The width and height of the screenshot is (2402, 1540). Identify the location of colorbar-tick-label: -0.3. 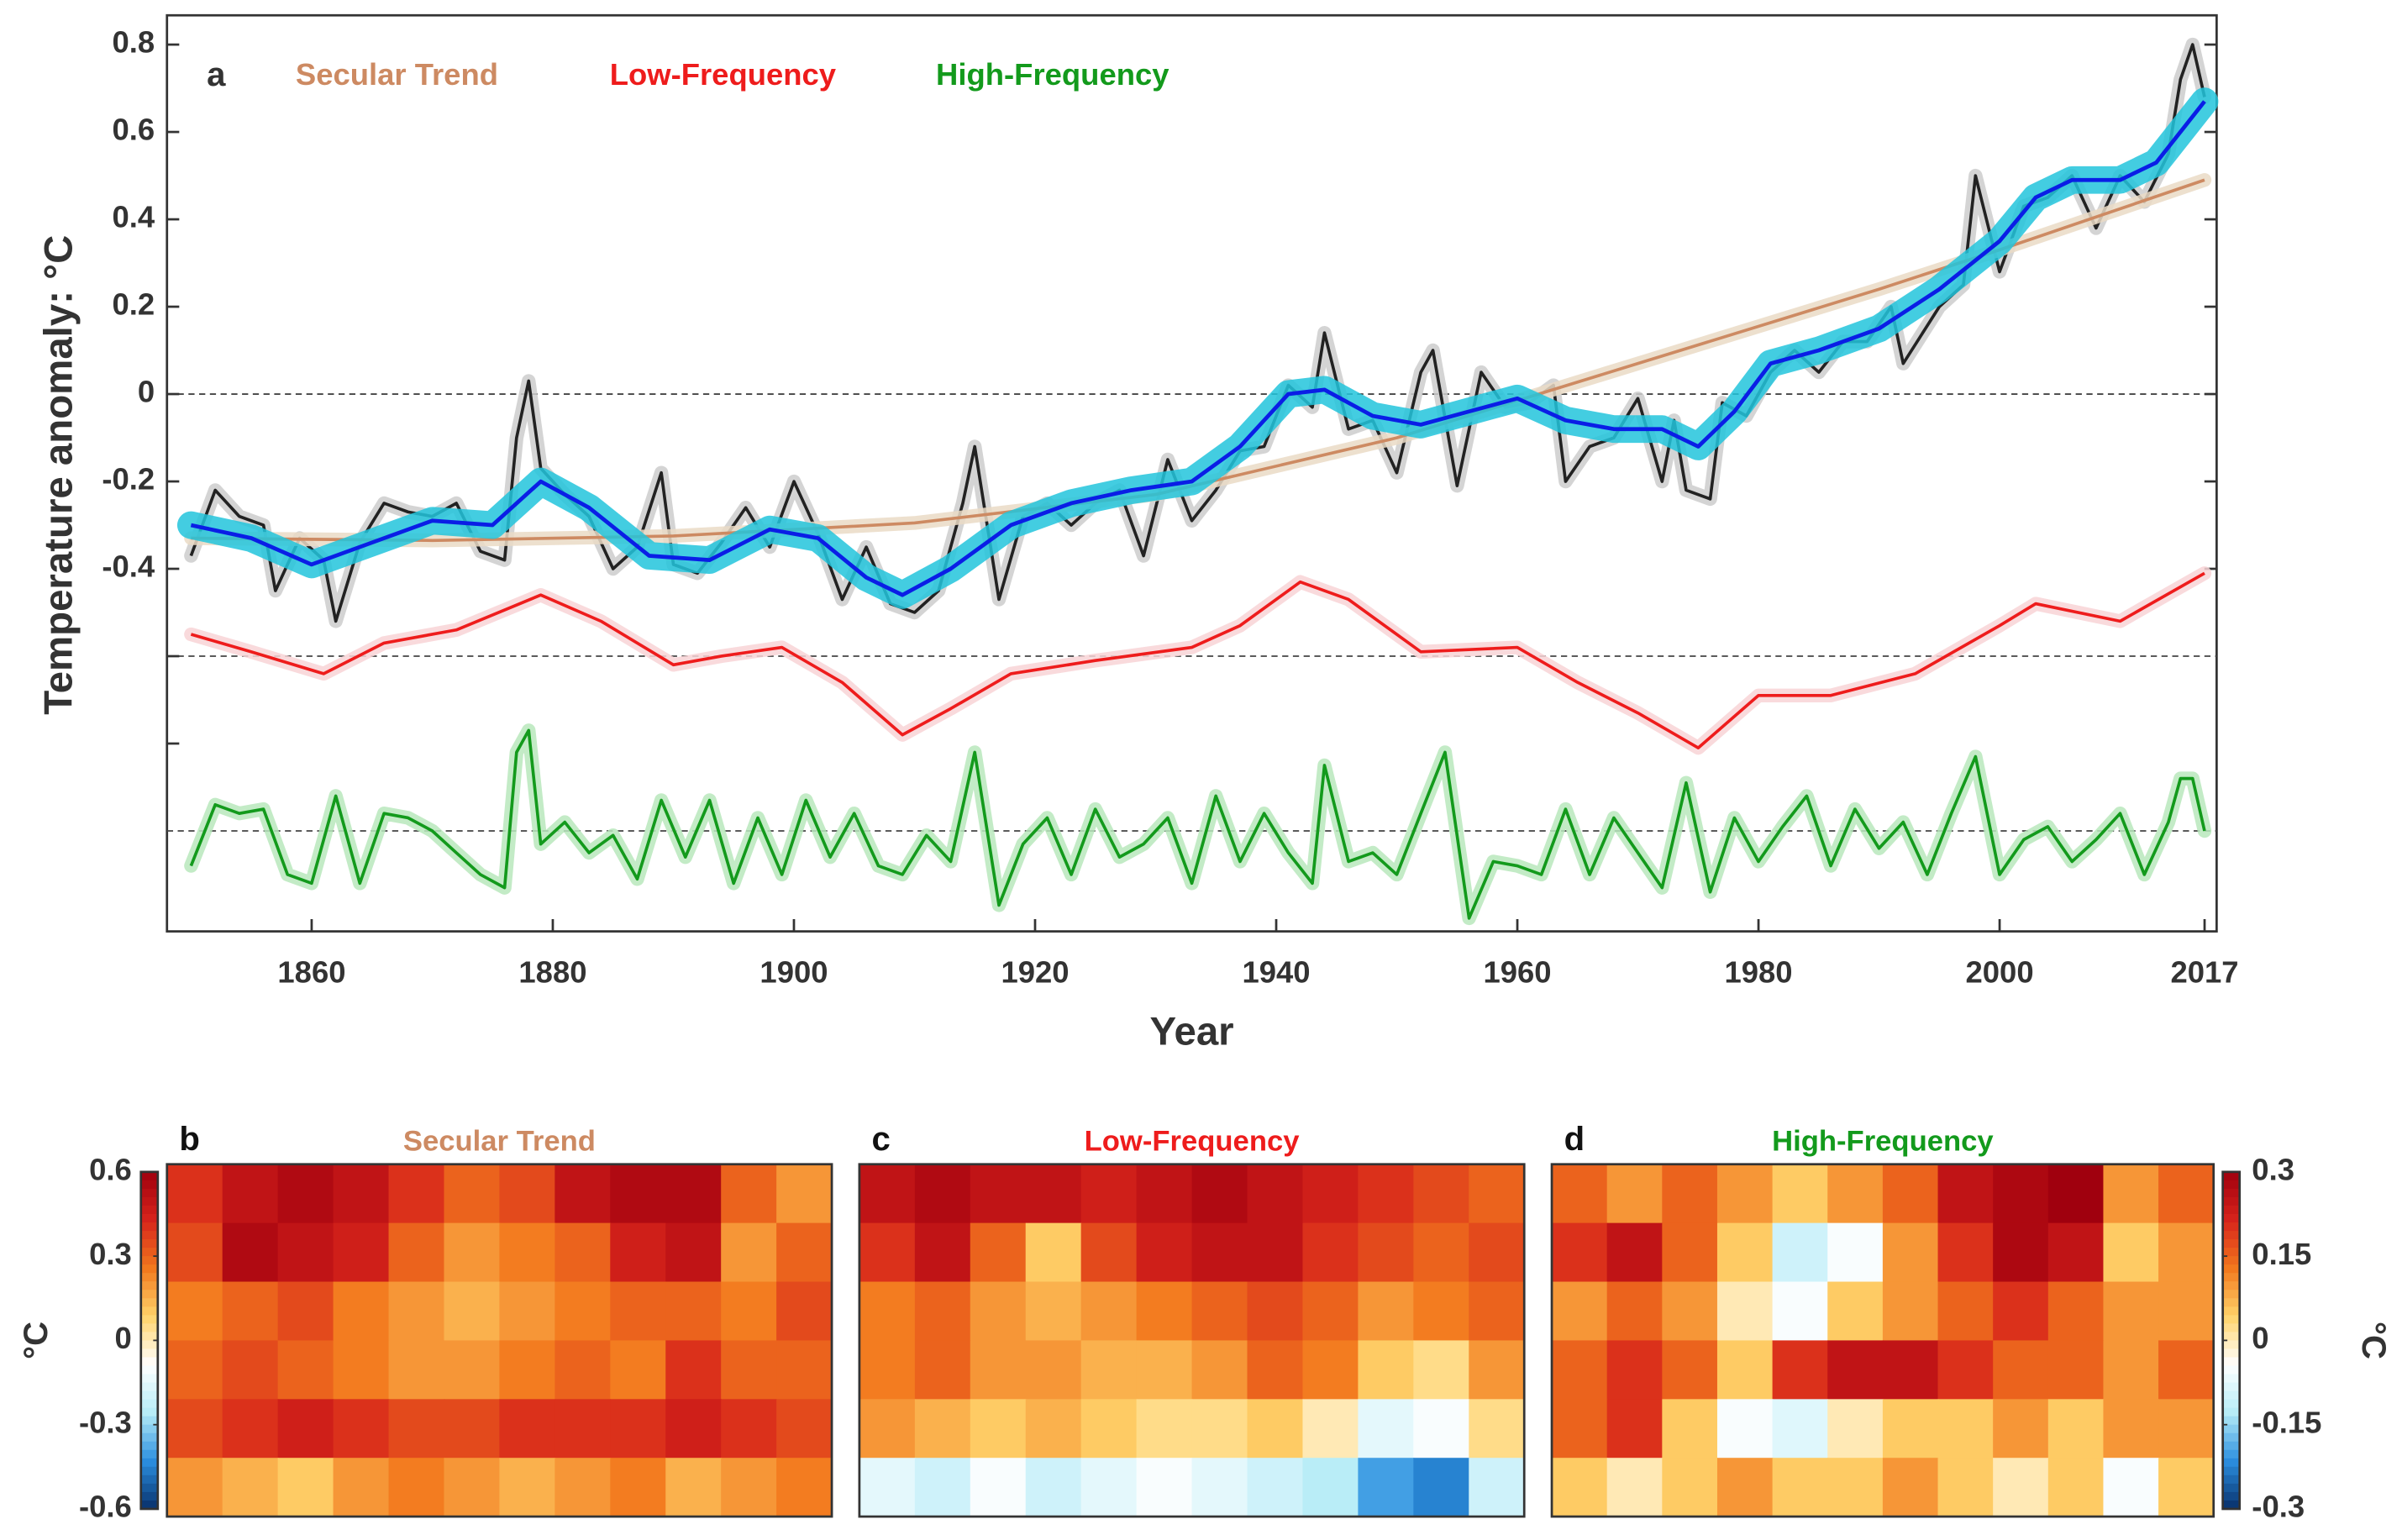
(2278, 1507).